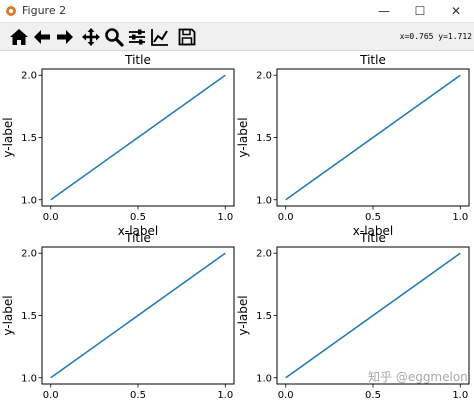 This screenshot has height=403, width=474. I want to click on home-icon, so click(19, 37).